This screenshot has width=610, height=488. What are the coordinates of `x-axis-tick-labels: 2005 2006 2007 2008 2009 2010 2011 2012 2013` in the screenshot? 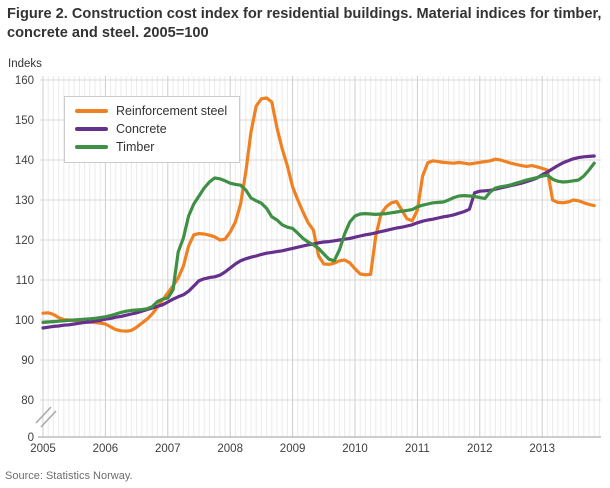 It's located at (292, 449).